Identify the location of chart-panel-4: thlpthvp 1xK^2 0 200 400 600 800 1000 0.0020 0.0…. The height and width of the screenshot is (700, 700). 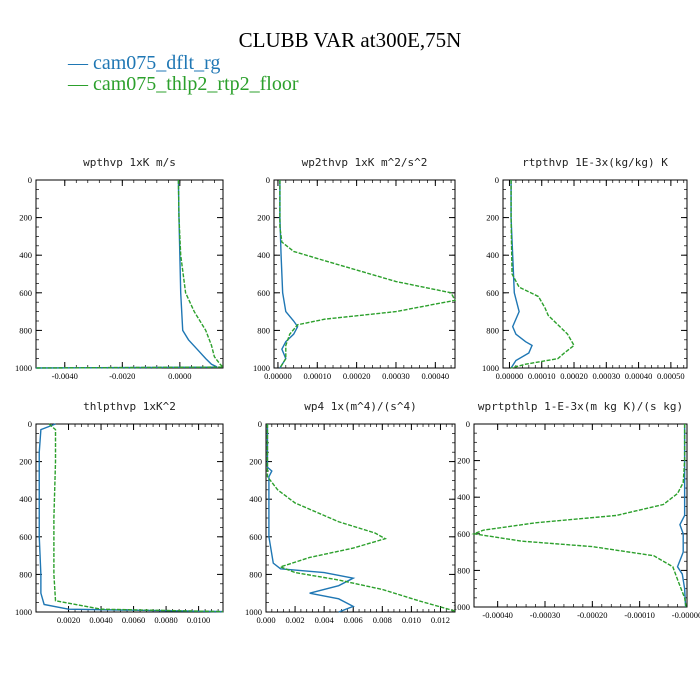
(119, 512).